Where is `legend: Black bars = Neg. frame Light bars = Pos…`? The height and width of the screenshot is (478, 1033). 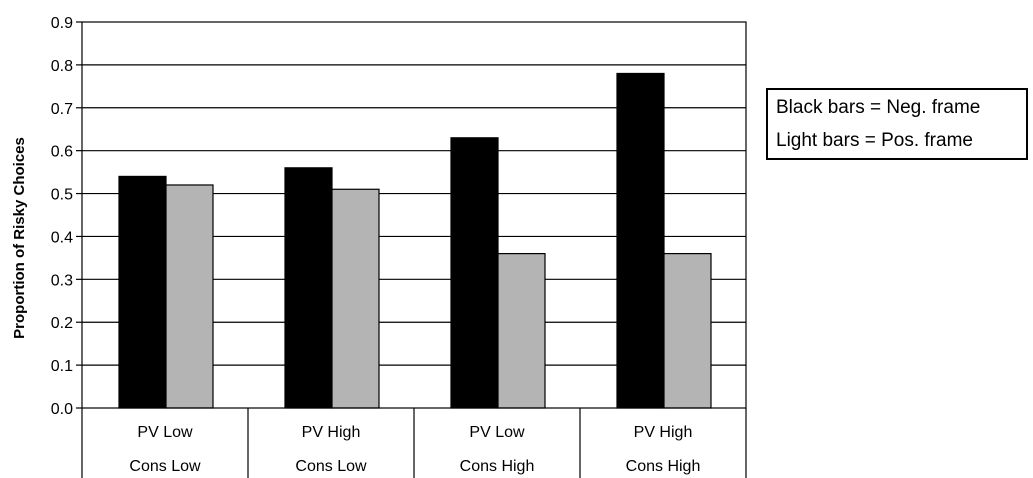 legend: Black bars = Neg. frame Light bars = Pos… is located at coordinates (897, 124).